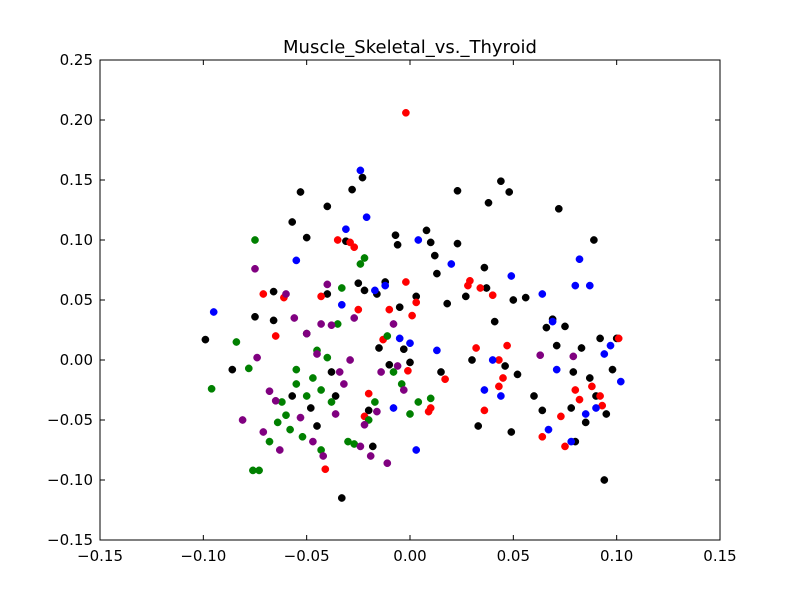 The width and height of the screenshot is (800, 604). Describe the element at coordinates (719, 556) in the screenshot. I see `x-tick-label-6: 0.15` at that location.